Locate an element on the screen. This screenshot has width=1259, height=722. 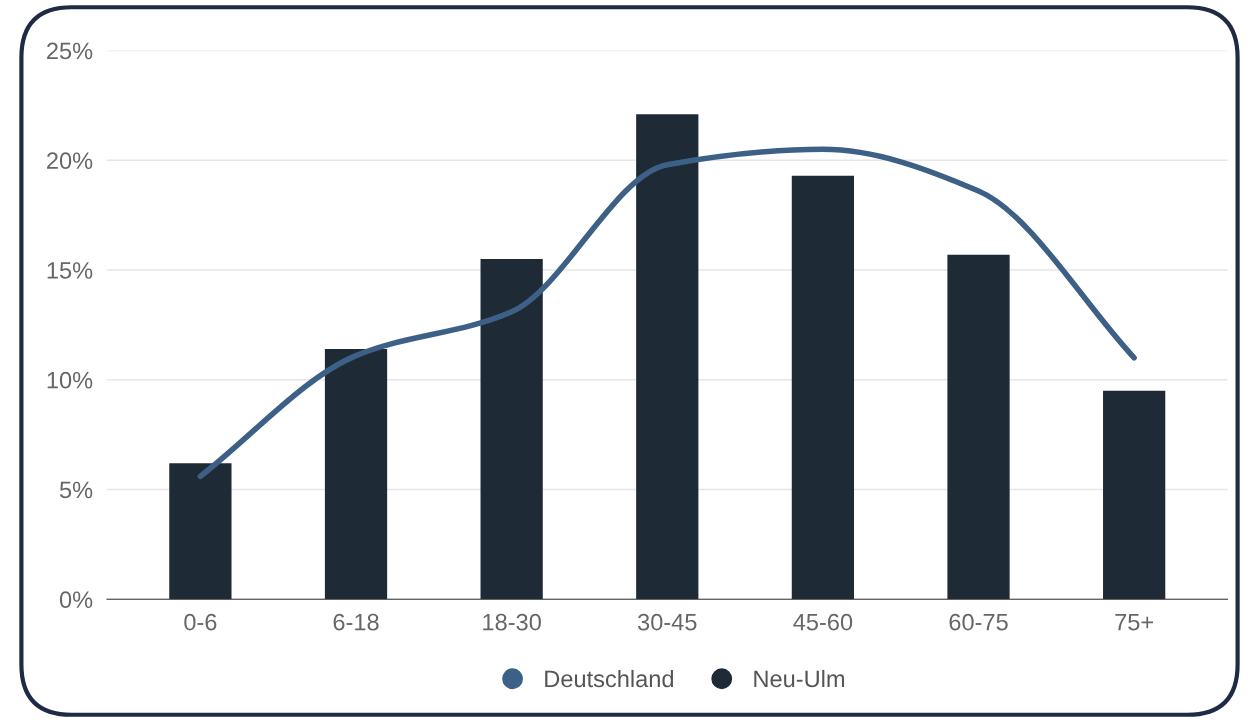
y-tick-label: 10% is located at coordinates (70, 380).